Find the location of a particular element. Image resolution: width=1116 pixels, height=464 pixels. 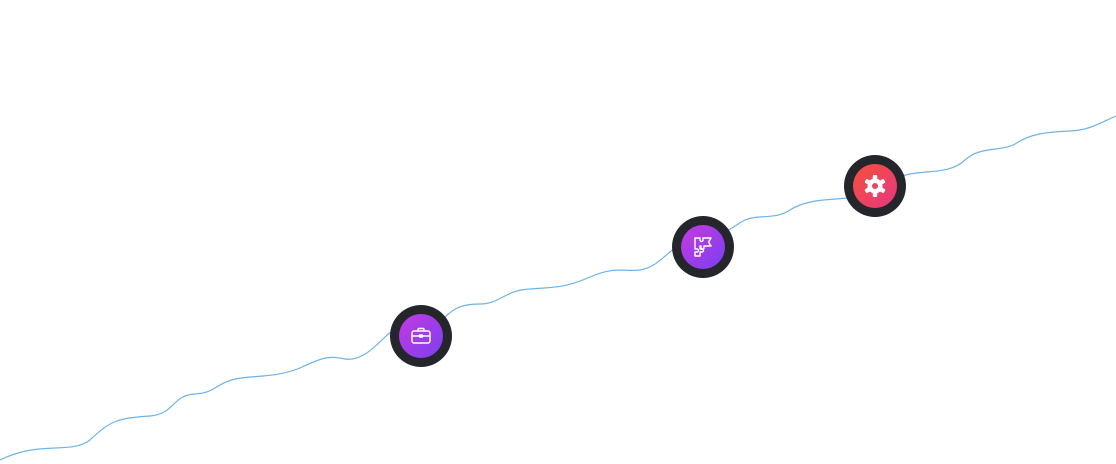

briefcase-node is located at coordinates (421, 336).